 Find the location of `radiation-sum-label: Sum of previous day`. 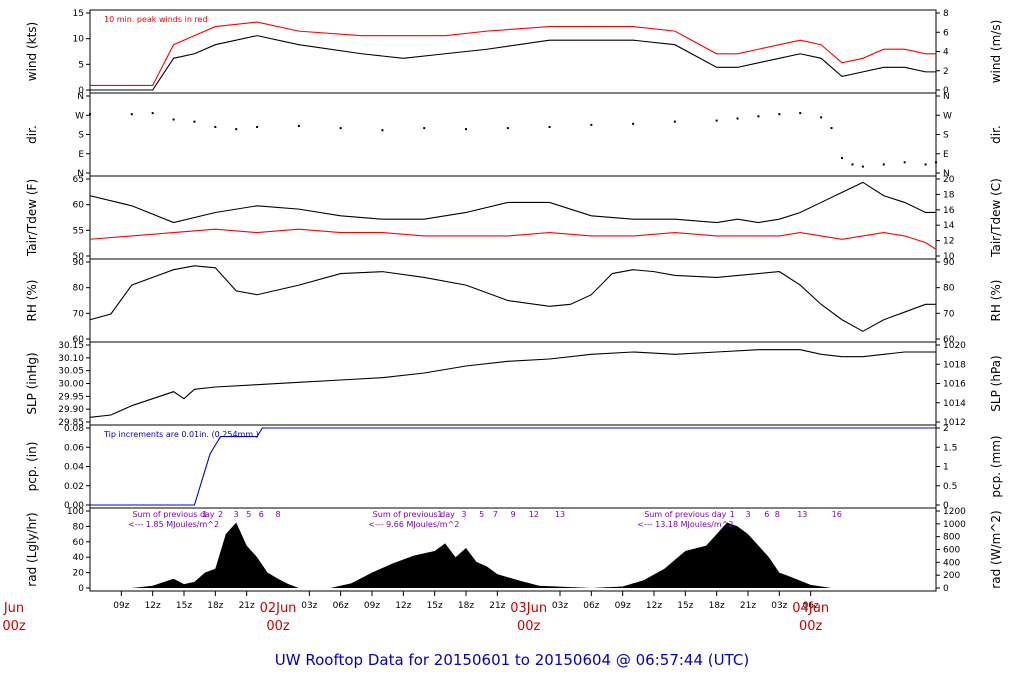

radiation-sum-label: Sum of previous day is located at coordinates (414, 514).